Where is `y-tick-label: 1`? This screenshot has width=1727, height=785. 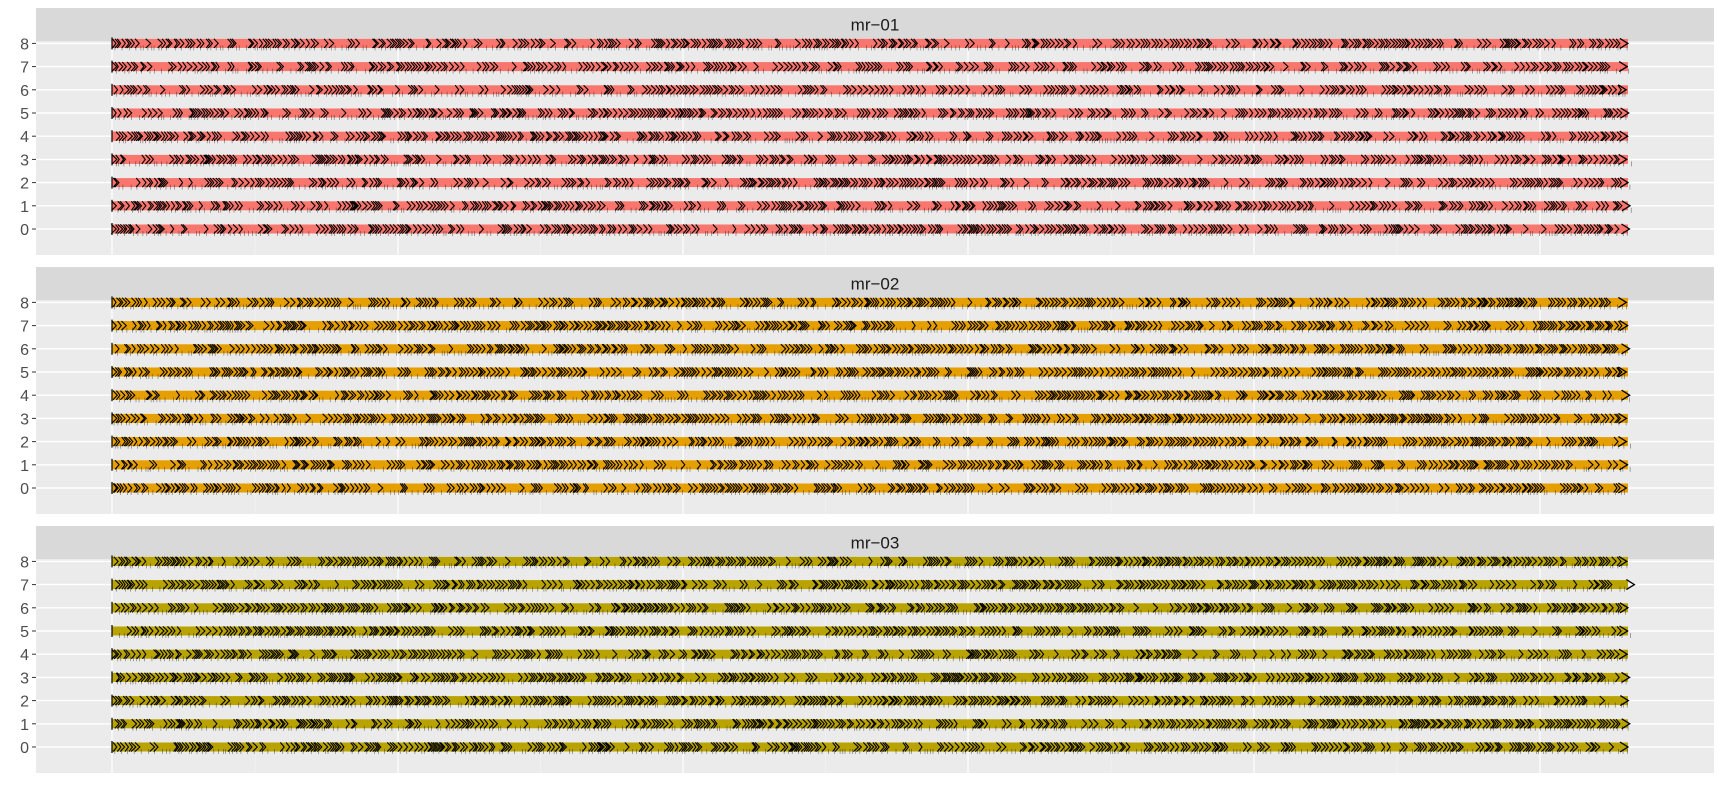 y-tick-label: 1 is located at coordinates (24, 207).